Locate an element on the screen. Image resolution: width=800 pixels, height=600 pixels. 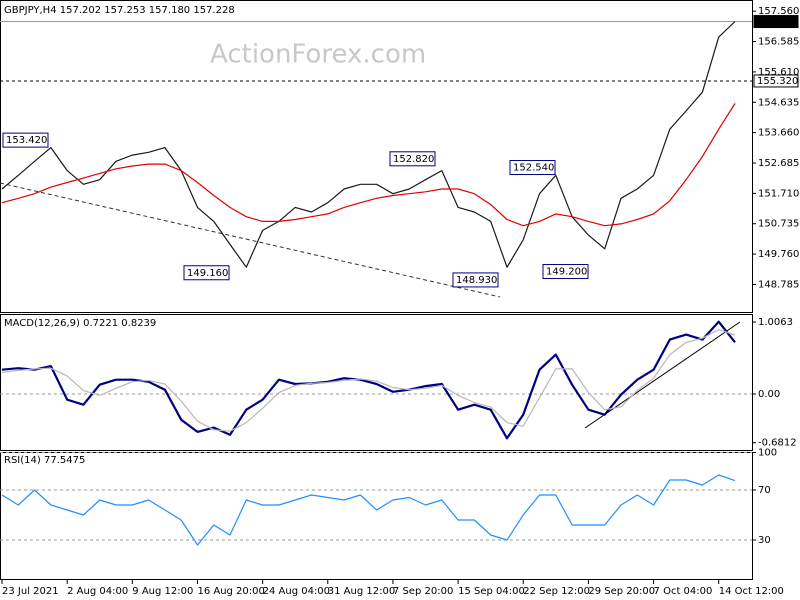
x-tick-label: 24 Aug 04:00 is located at coordinates (296, 591).